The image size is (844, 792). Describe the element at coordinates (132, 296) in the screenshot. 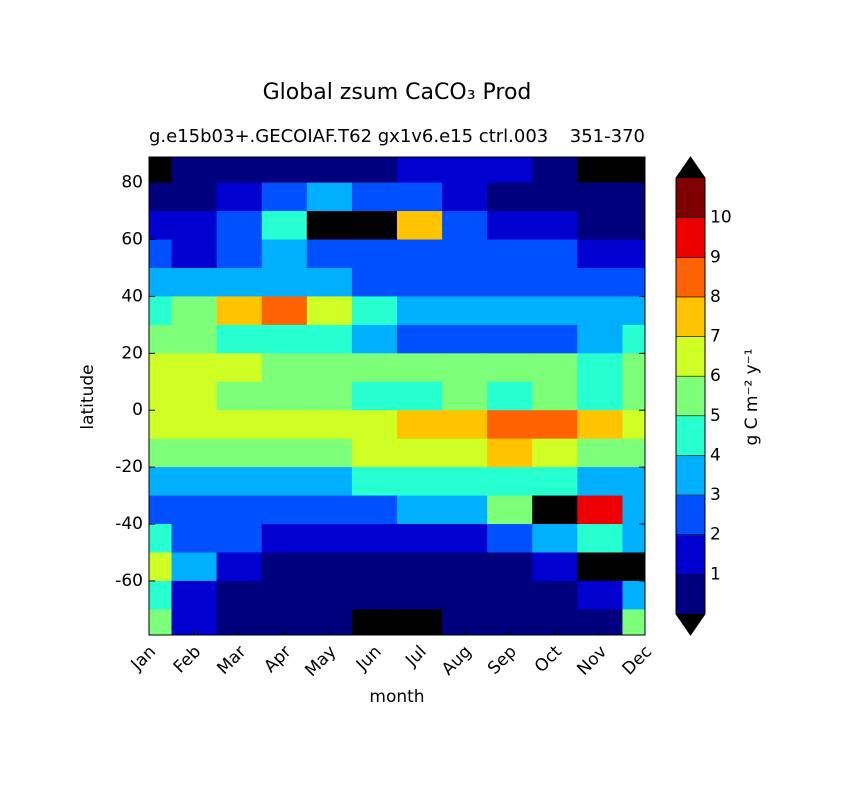

I see `y-tick-label: 40` at that location.